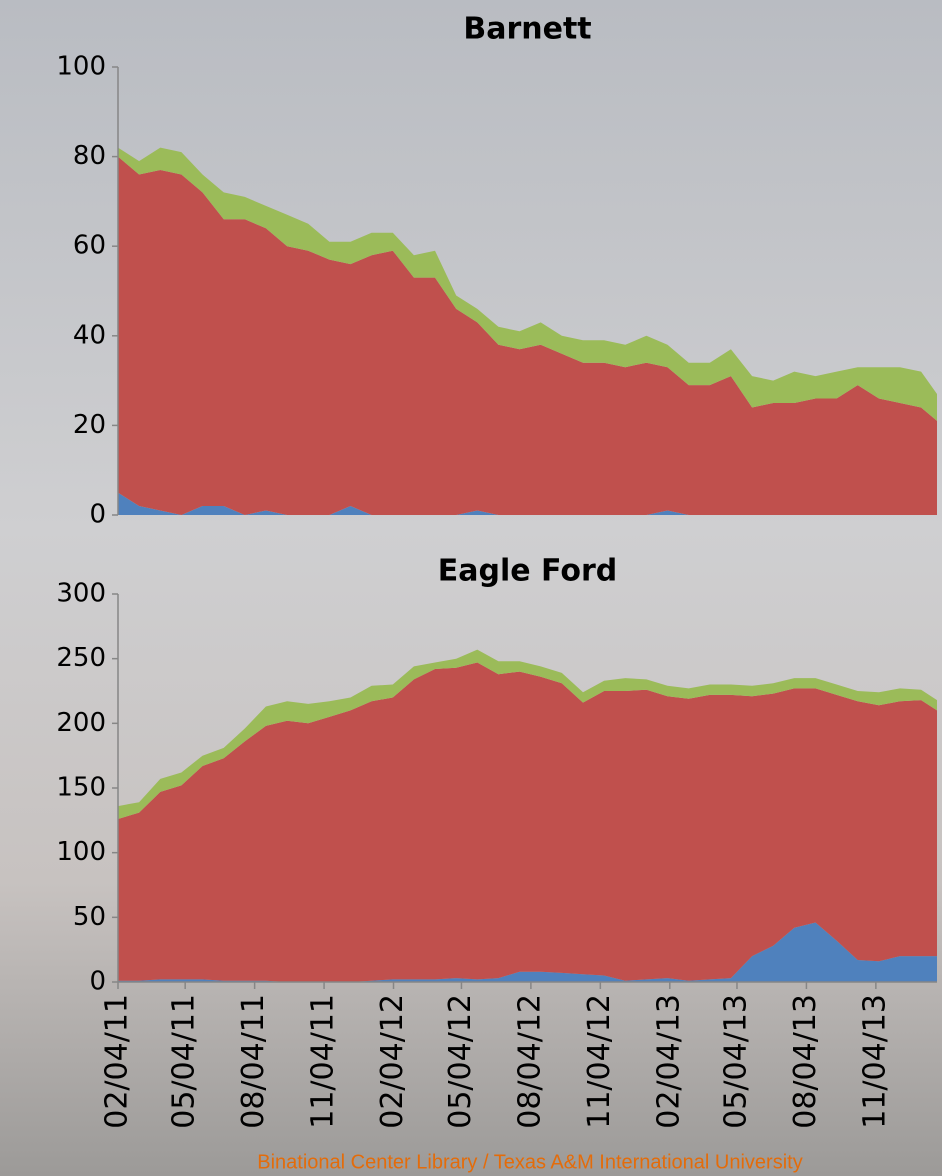 This screenshot has height=1176, width=942. I want to click on x-tick-label: 02/04/12, so click(392, 1061).